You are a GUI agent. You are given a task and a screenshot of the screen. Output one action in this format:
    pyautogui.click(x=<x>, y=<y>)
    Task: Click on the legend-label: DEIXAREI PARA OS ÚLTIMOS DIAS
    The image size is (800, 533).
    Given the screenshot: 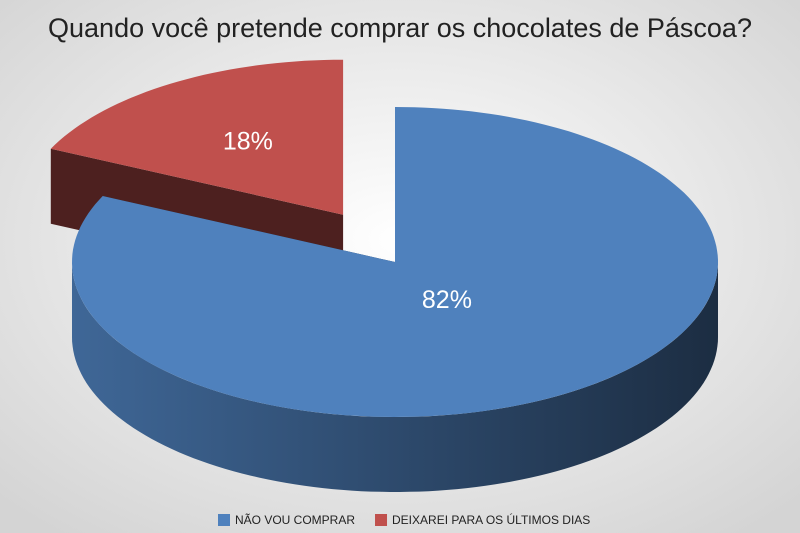 What is the action you would take?
    pyautogui.click(x=491, y=519)
    